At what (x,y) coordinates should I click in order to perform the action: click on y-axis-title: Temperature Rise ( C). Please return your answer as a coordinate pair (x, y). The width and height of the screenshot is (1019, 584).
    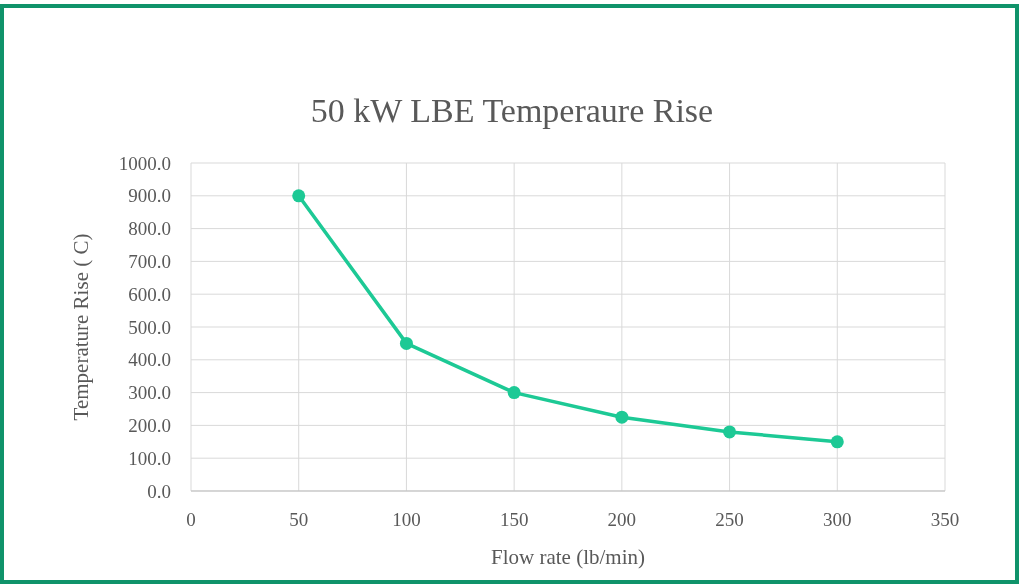
    Looking at the image, I should click on (81, 327).